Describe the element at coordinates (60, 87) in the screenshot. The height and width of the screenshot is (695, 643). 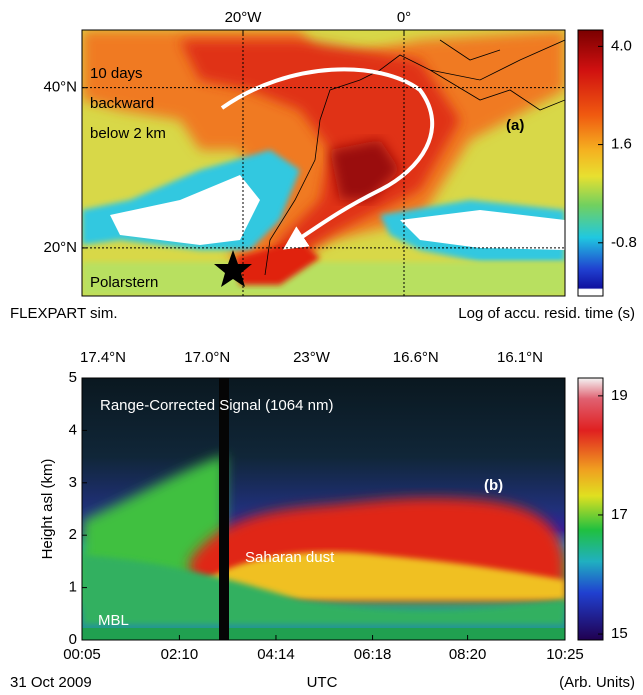
I see `y-tick-label: 40°N` at that location.